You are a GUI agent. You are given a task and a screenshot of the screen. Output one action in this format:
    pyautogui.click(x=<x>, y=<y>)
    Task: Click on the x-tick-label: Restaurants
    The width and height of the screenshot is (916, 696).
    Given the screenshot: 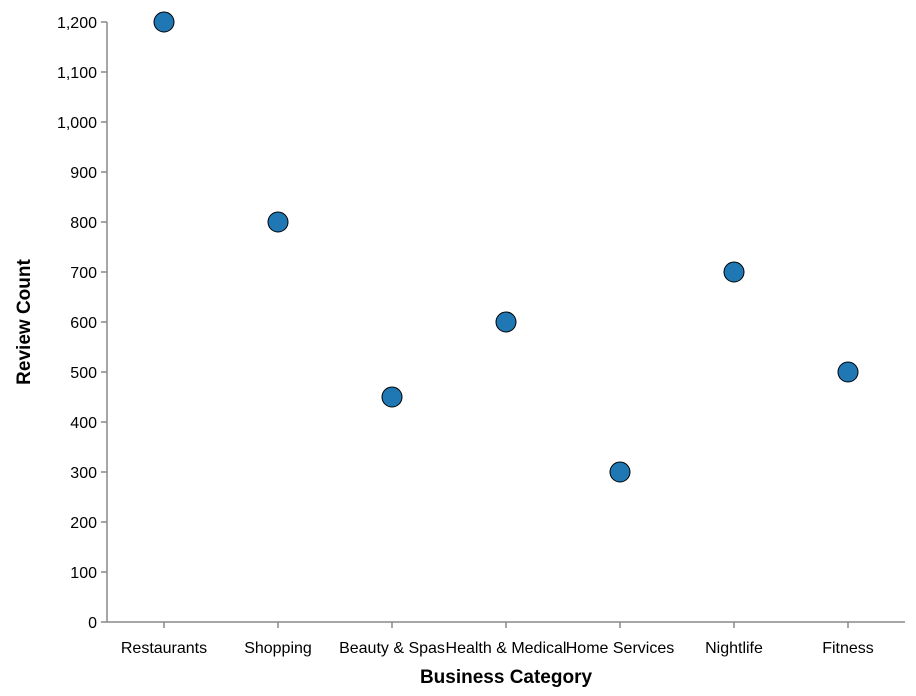 What is the action you would take?
    pyautogui.click(x=164, y=648)
    